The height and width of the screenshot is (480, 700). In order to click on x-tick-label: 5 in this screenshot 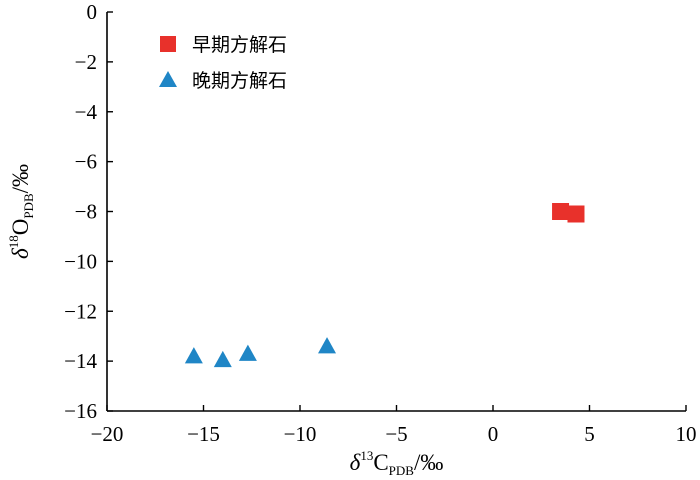, I will do `click(589, 434)`.